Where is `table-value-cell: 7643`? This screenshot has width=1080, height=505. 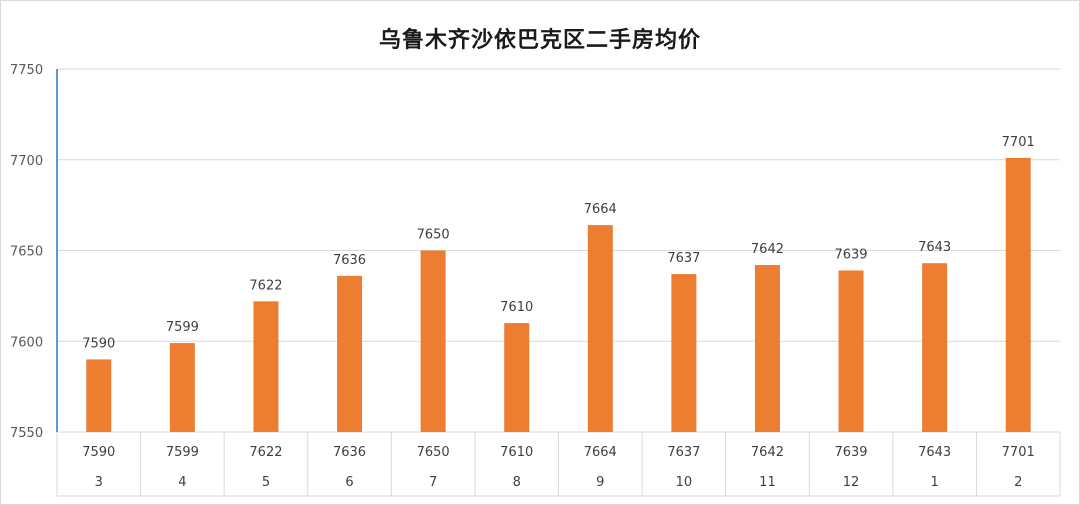 table-value-cell: 7643 is located at coordinates (934, 452).